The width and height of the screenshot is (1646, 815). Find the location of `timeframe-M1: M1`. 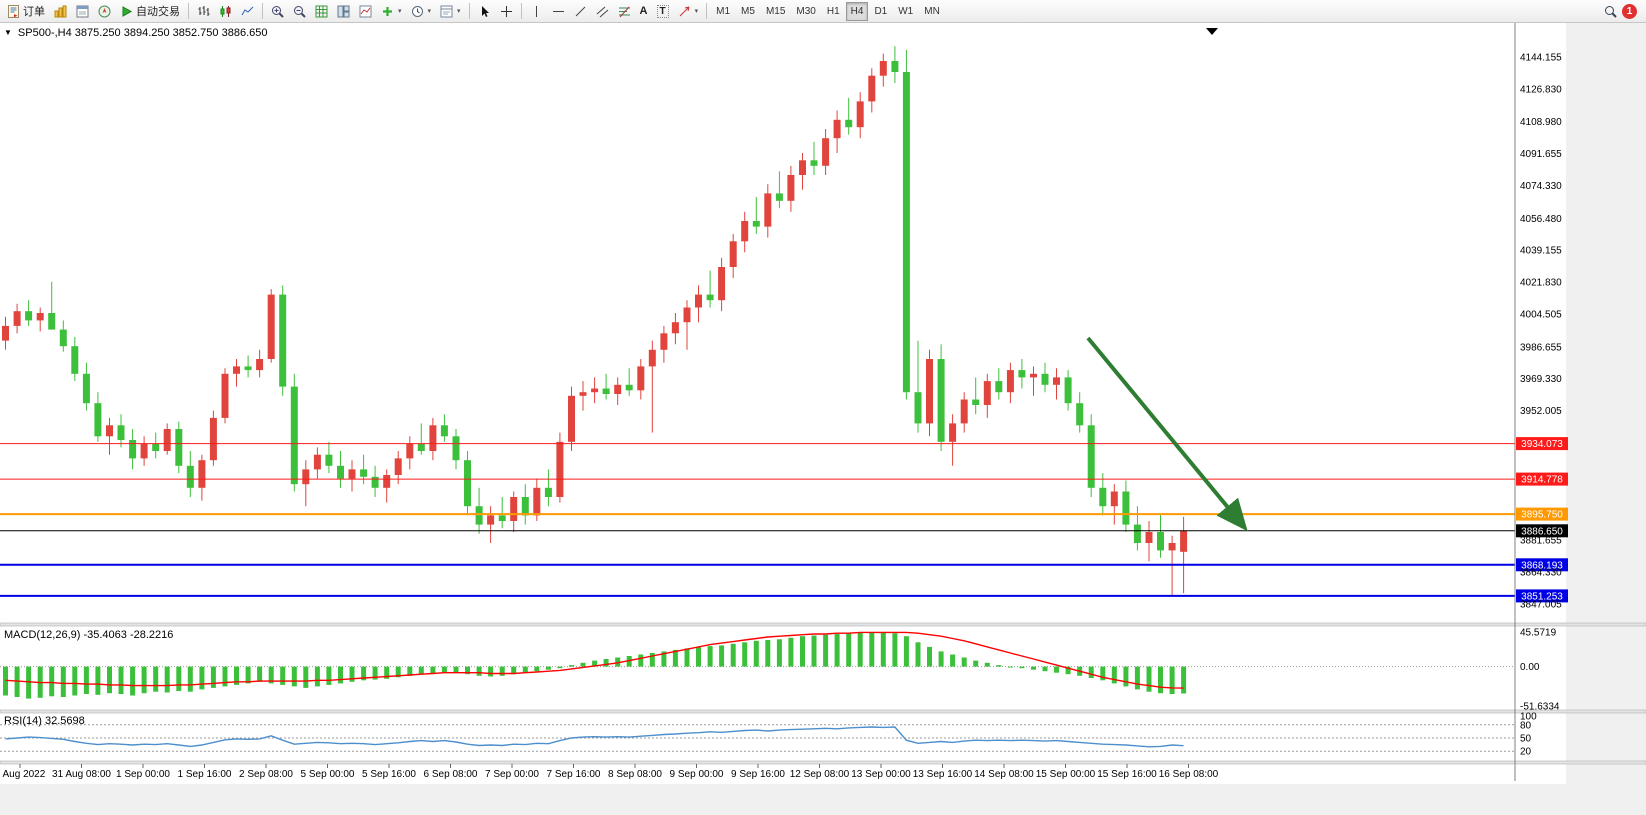

timeframe-M1: M1 is located at coordinates (723, 11).